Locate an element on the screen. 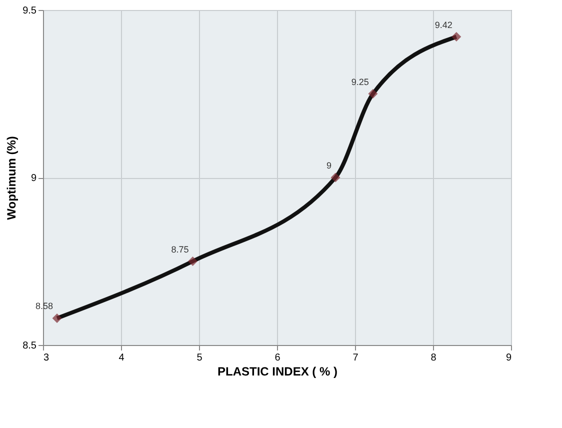  data-label: 8.75 is located at coordinates (180, 249).